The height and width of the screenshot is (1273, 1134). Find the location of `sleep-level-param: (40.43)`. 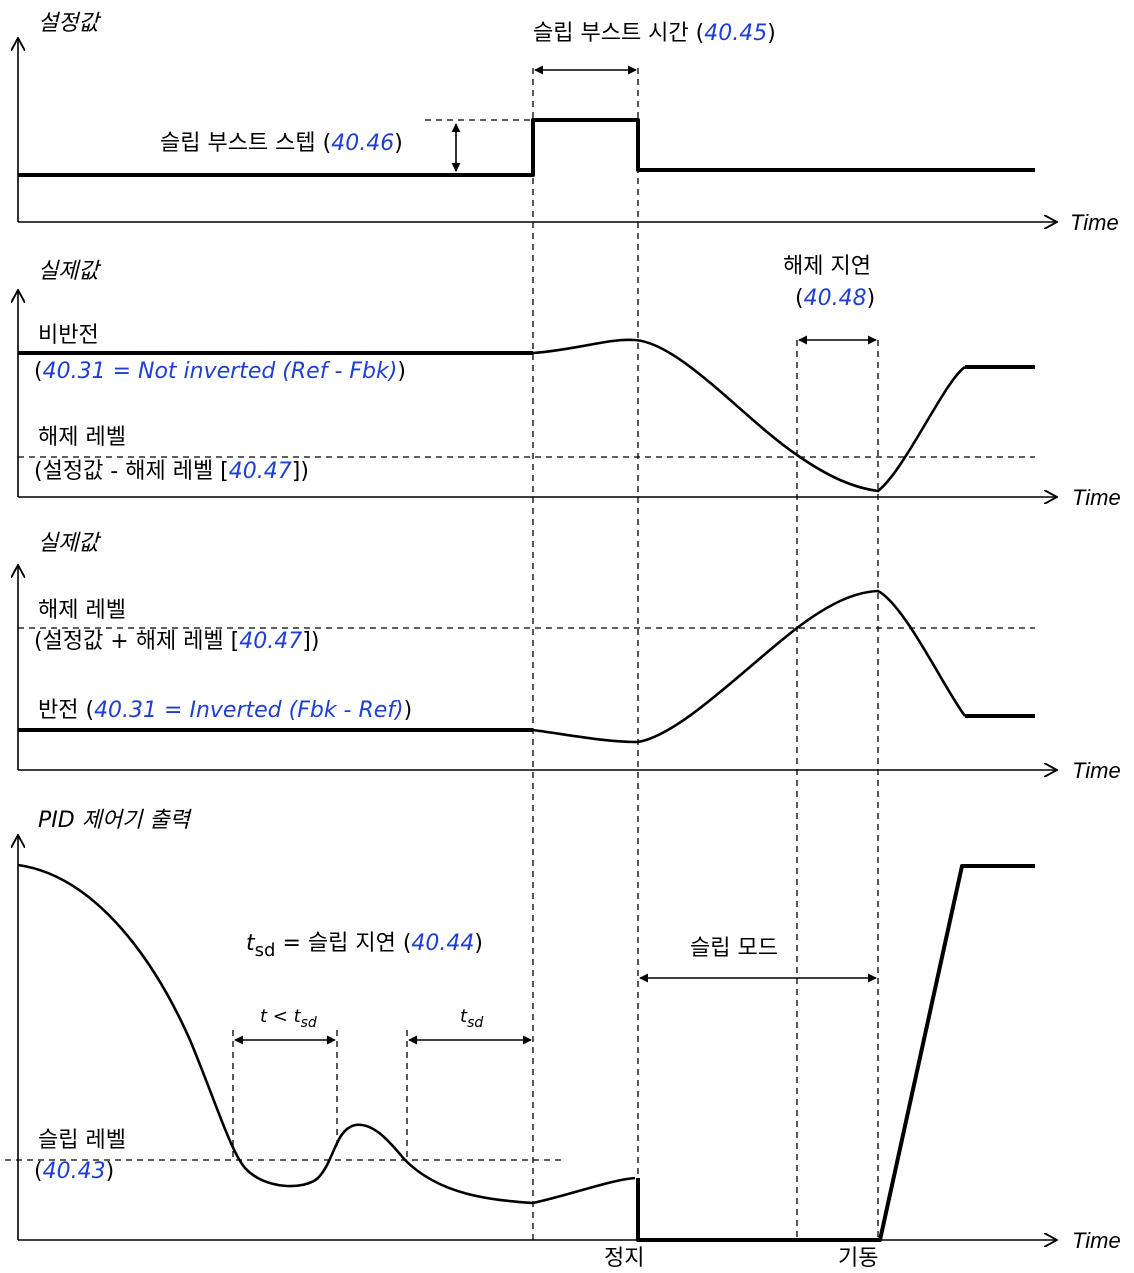

sleep-level-param: (40.43) is located at coordinates (74, 1171).